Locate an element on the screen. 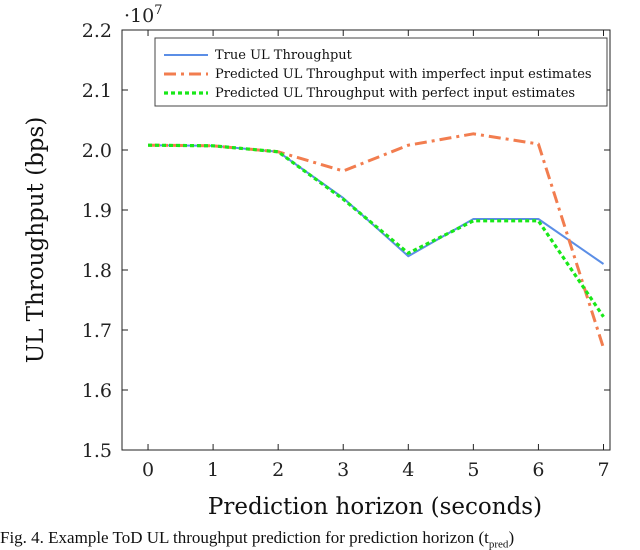 This screenshot has height=550, width=640. y-multiplier-exponent: 7 is located at coordinates (158, 10).